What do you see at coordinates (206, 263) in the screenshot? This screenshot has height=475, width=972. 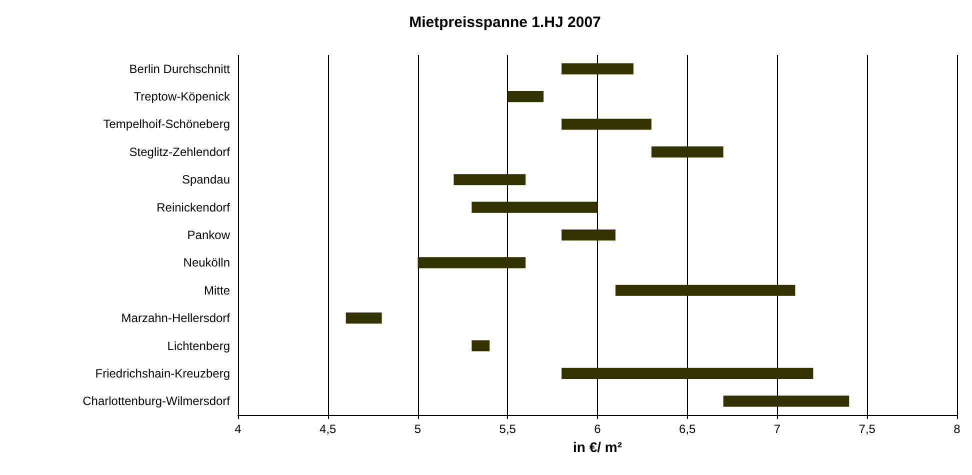 I see `y-tick-label: Neukölln` at bounding box center [206, 263].